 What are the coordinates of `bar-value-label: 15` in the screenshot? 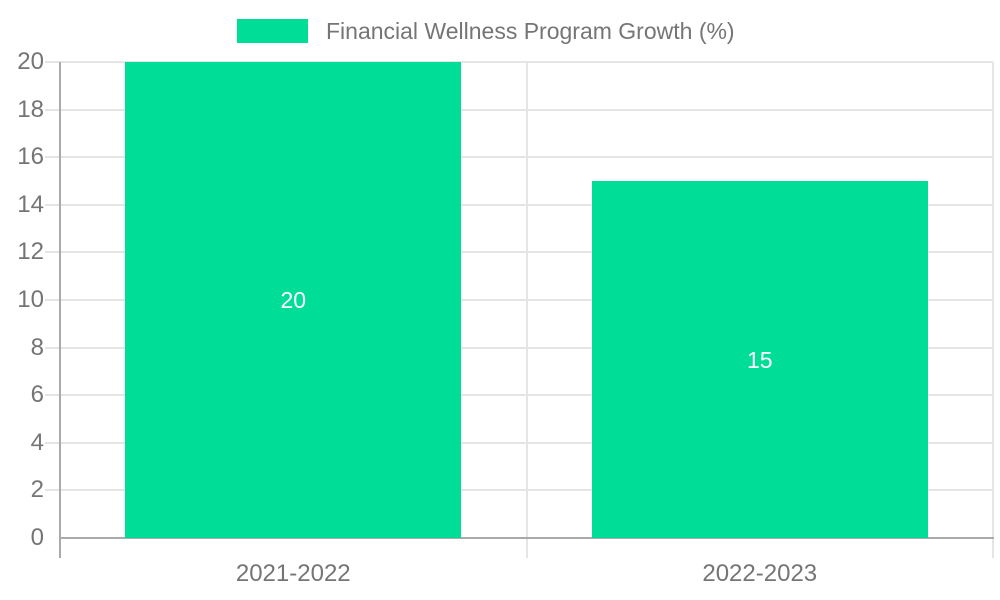 It's located at (759, 359).